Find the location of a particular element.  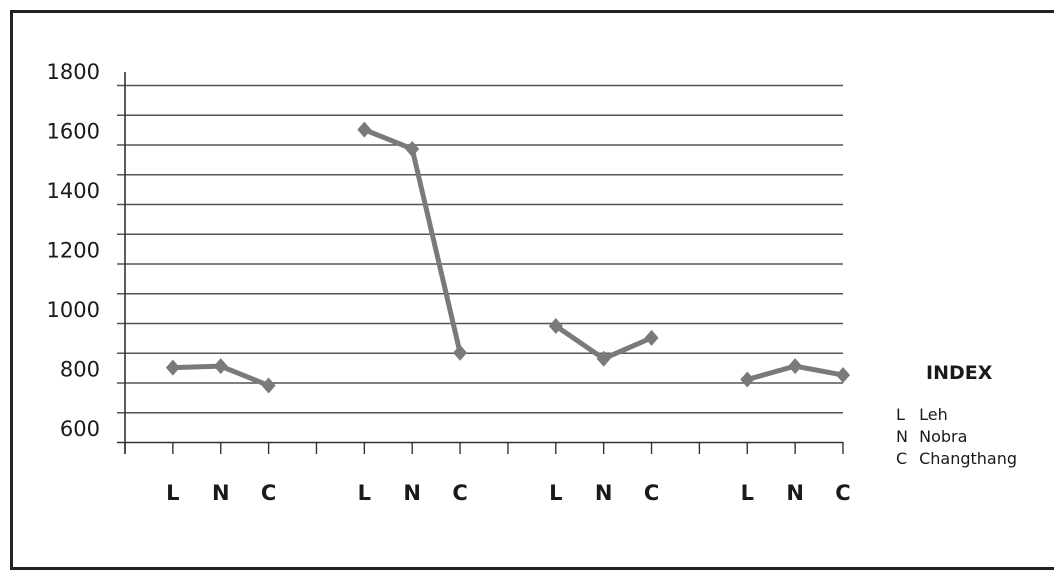

legend-item-changthang: C Changthang is located at coordinates (956, 459).